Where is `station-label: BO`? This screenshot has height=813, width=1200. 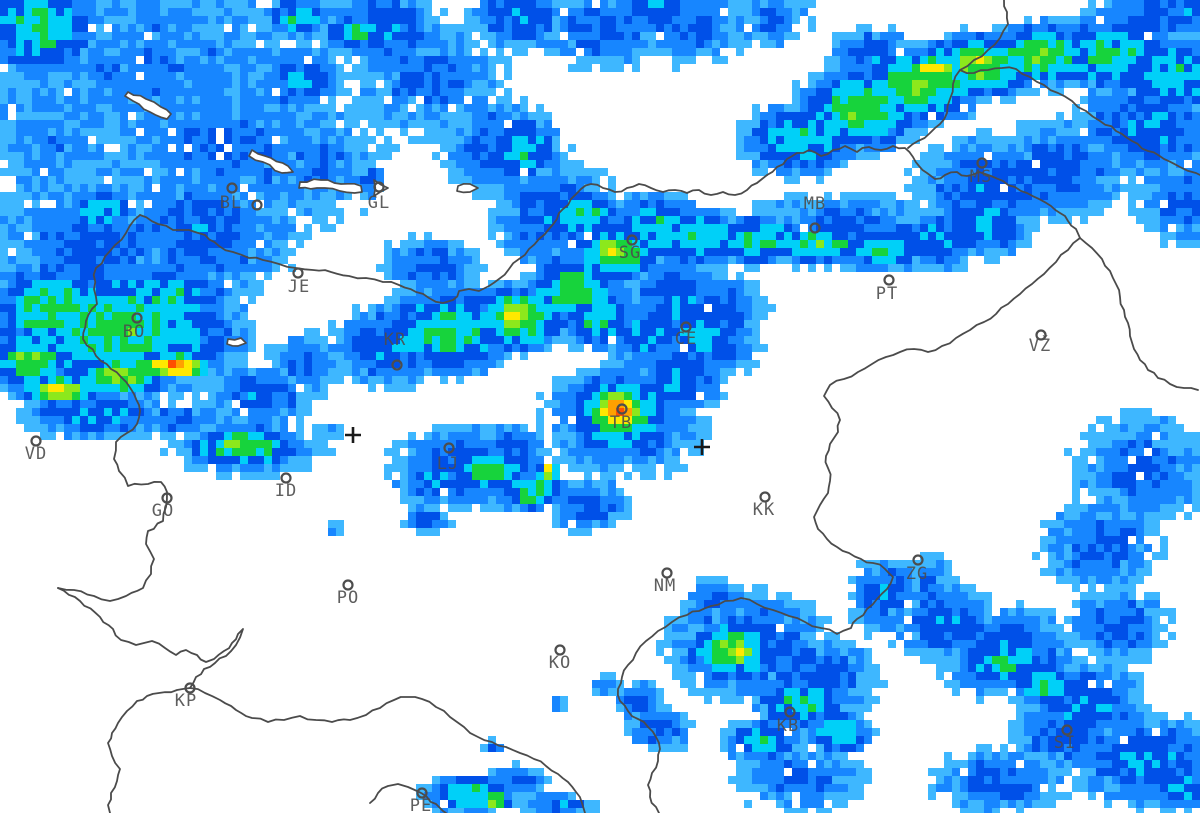 station-label: BO is located at coordinates (134, 332).